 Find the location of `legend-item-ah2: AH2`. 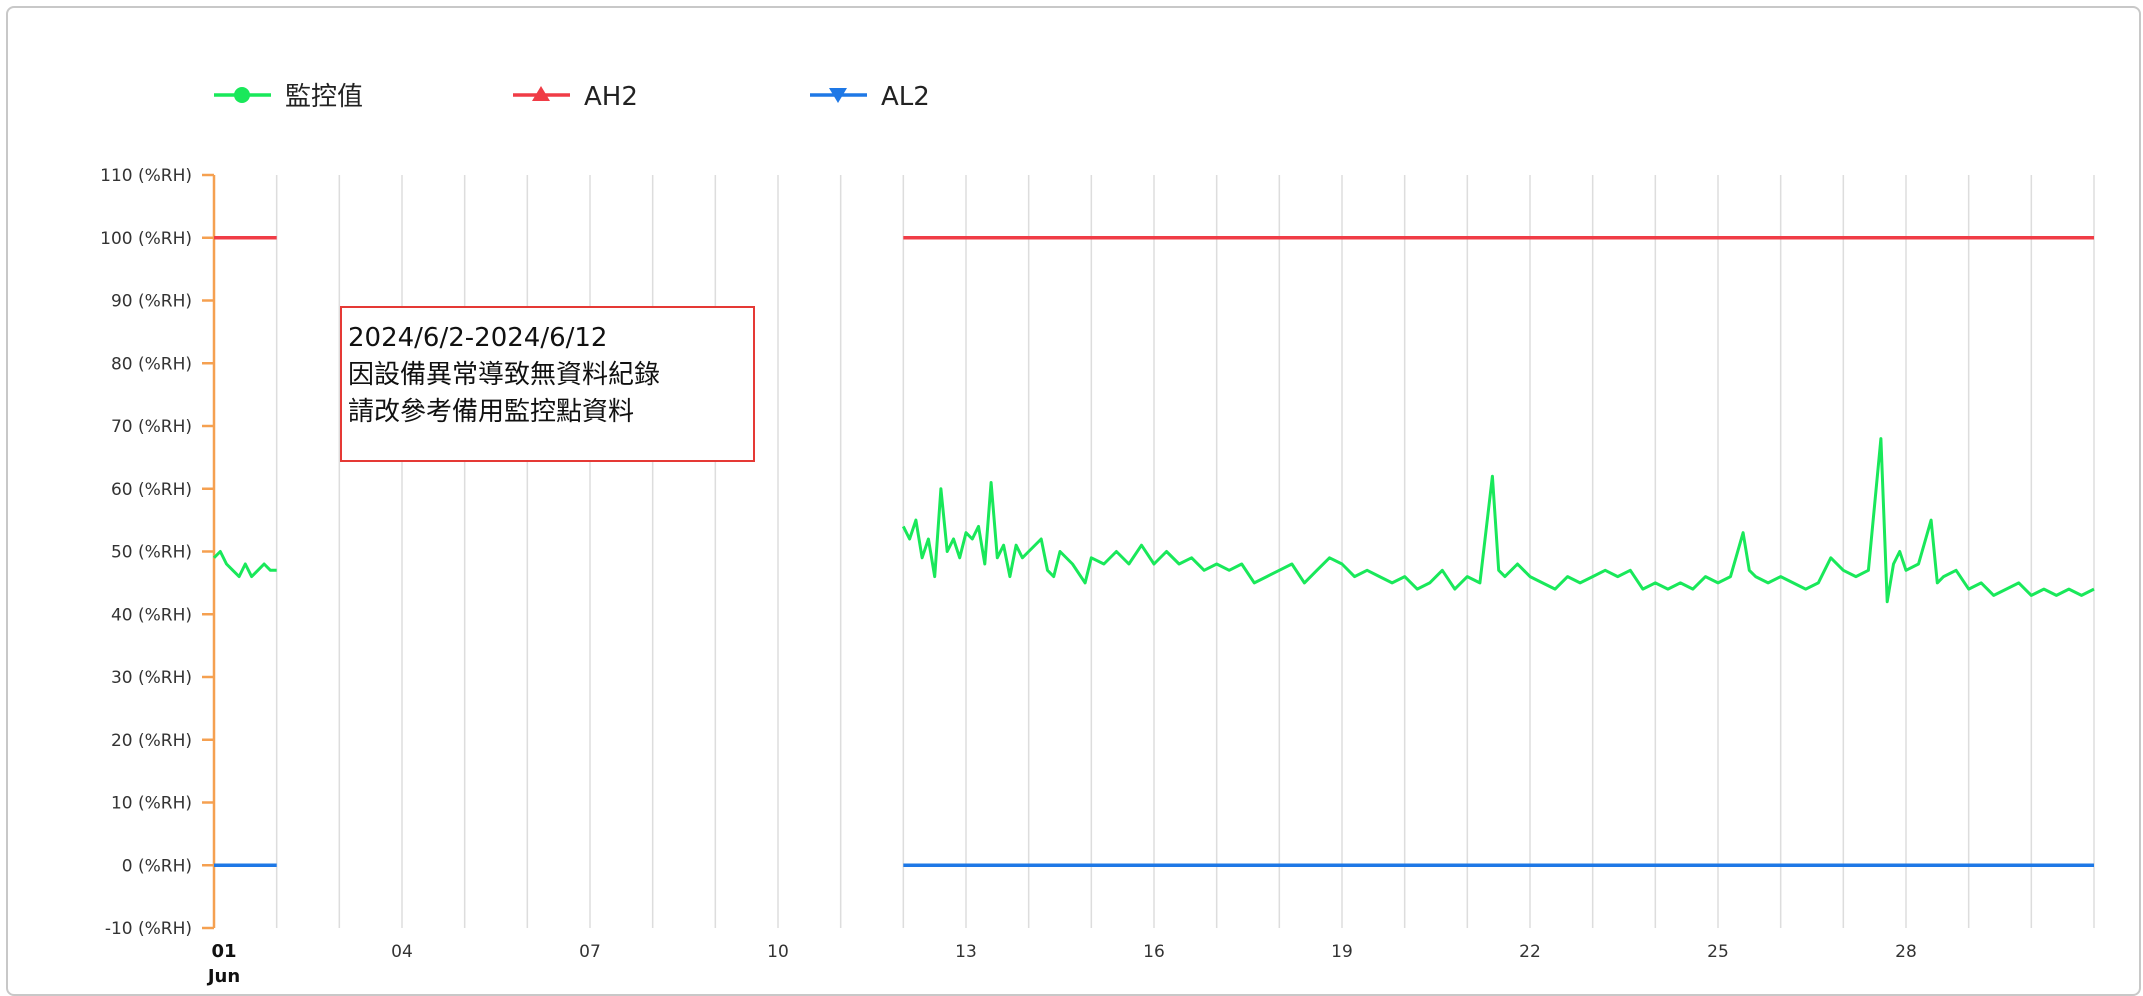

legend-item-ah2: AH2 is located at coordinates (575, 97).